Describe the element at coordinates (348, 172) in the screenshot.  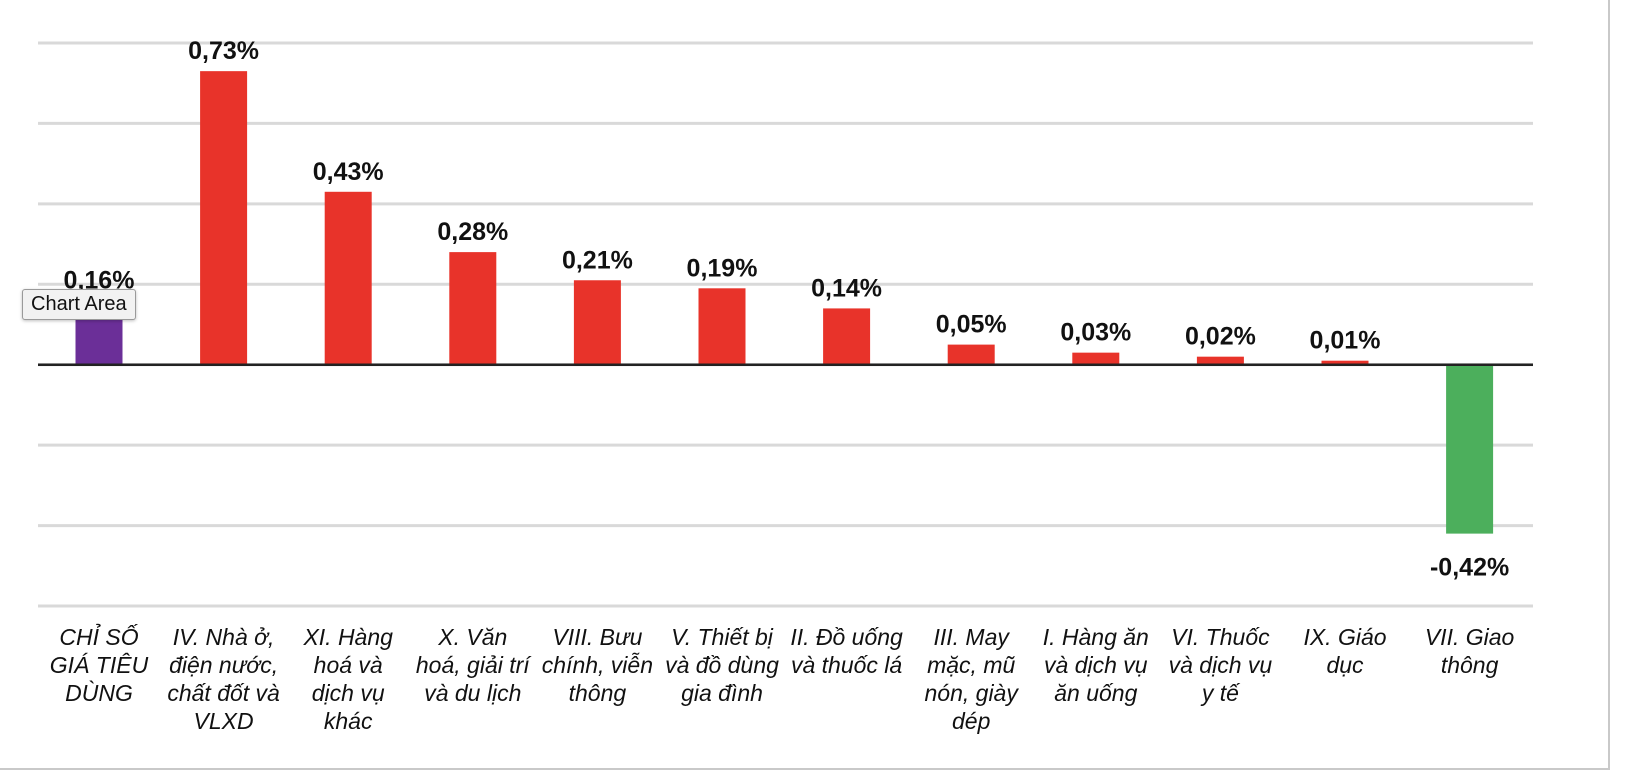
I see `data-label: 0,43%` at that location.